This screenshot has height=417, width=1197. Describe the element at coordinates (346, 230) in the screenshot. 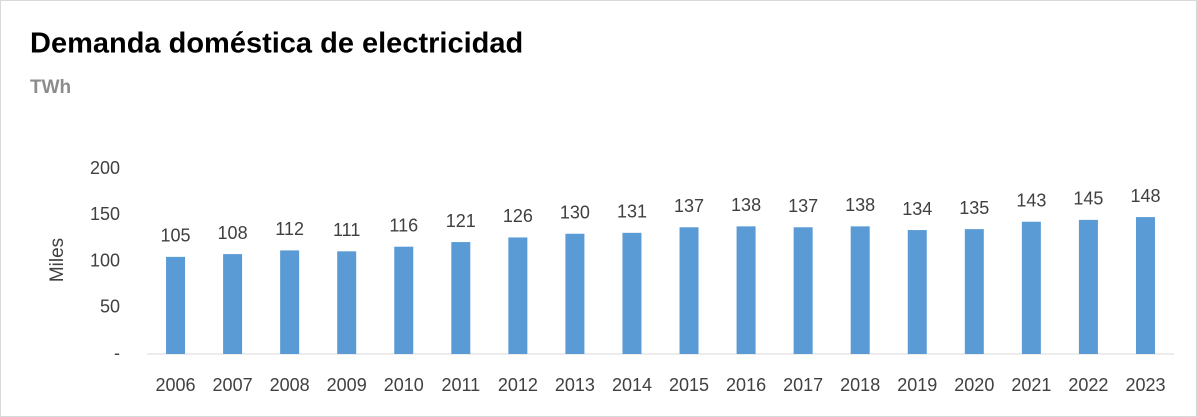

I see `data-label: 111` at that location.